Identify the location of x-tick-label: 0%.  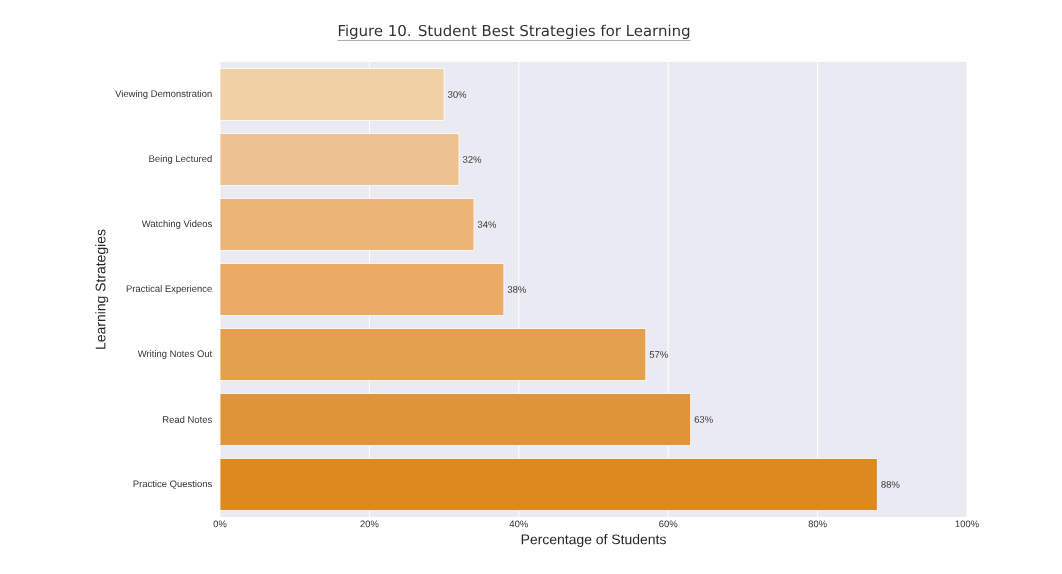
(220, 524).